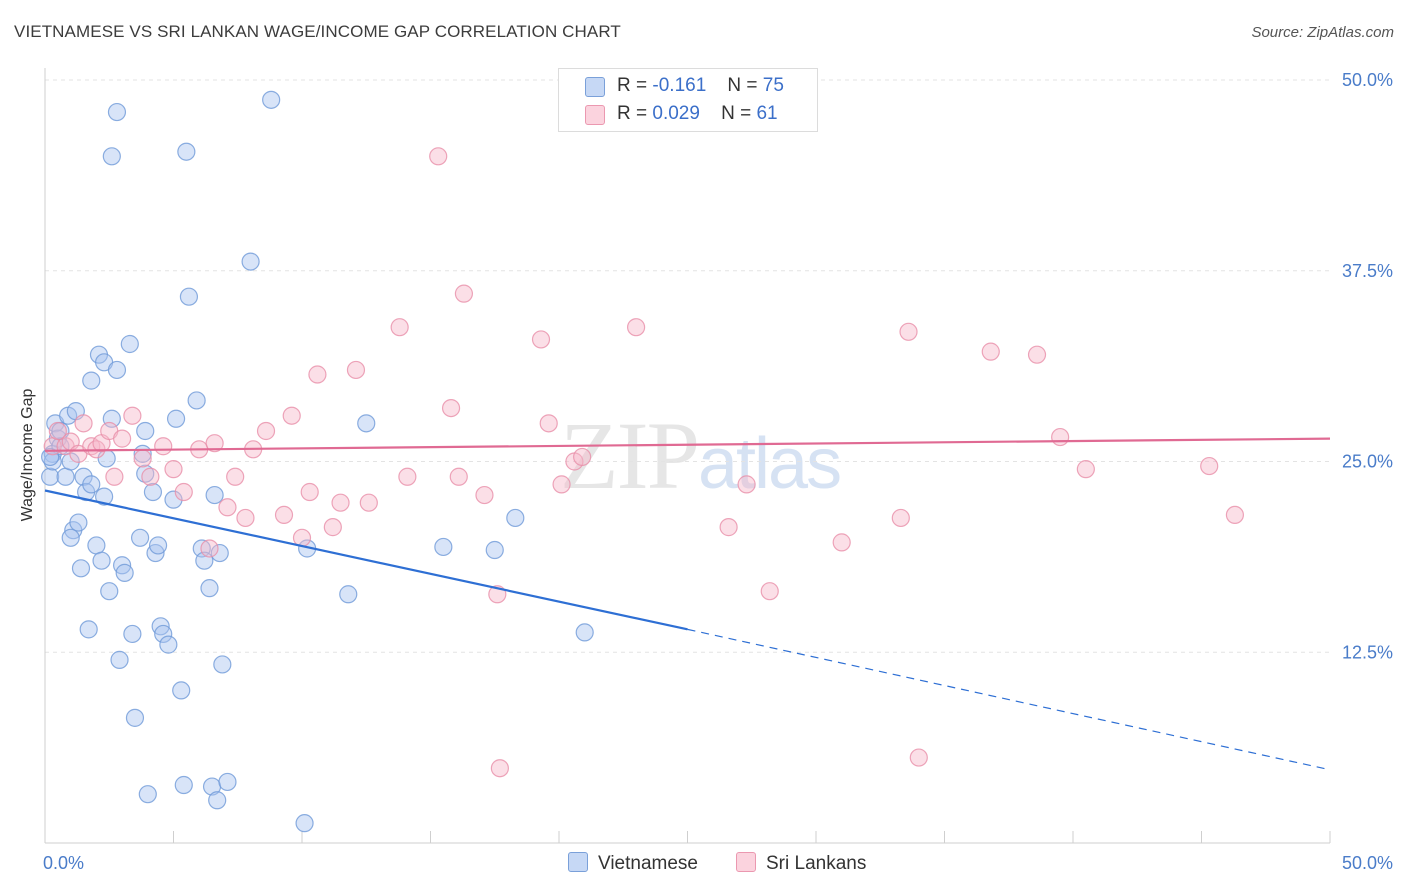  What do you see at coordinates (1367, 462) in the screenshot?
I see `y-tick-label: 25.0%` at bounding box center [1367, 462].